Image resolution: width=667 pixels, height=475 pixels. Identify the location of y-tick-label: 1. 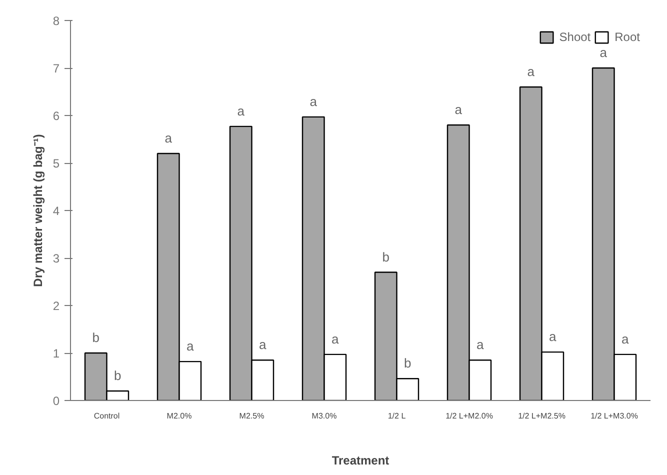
(56, 353).